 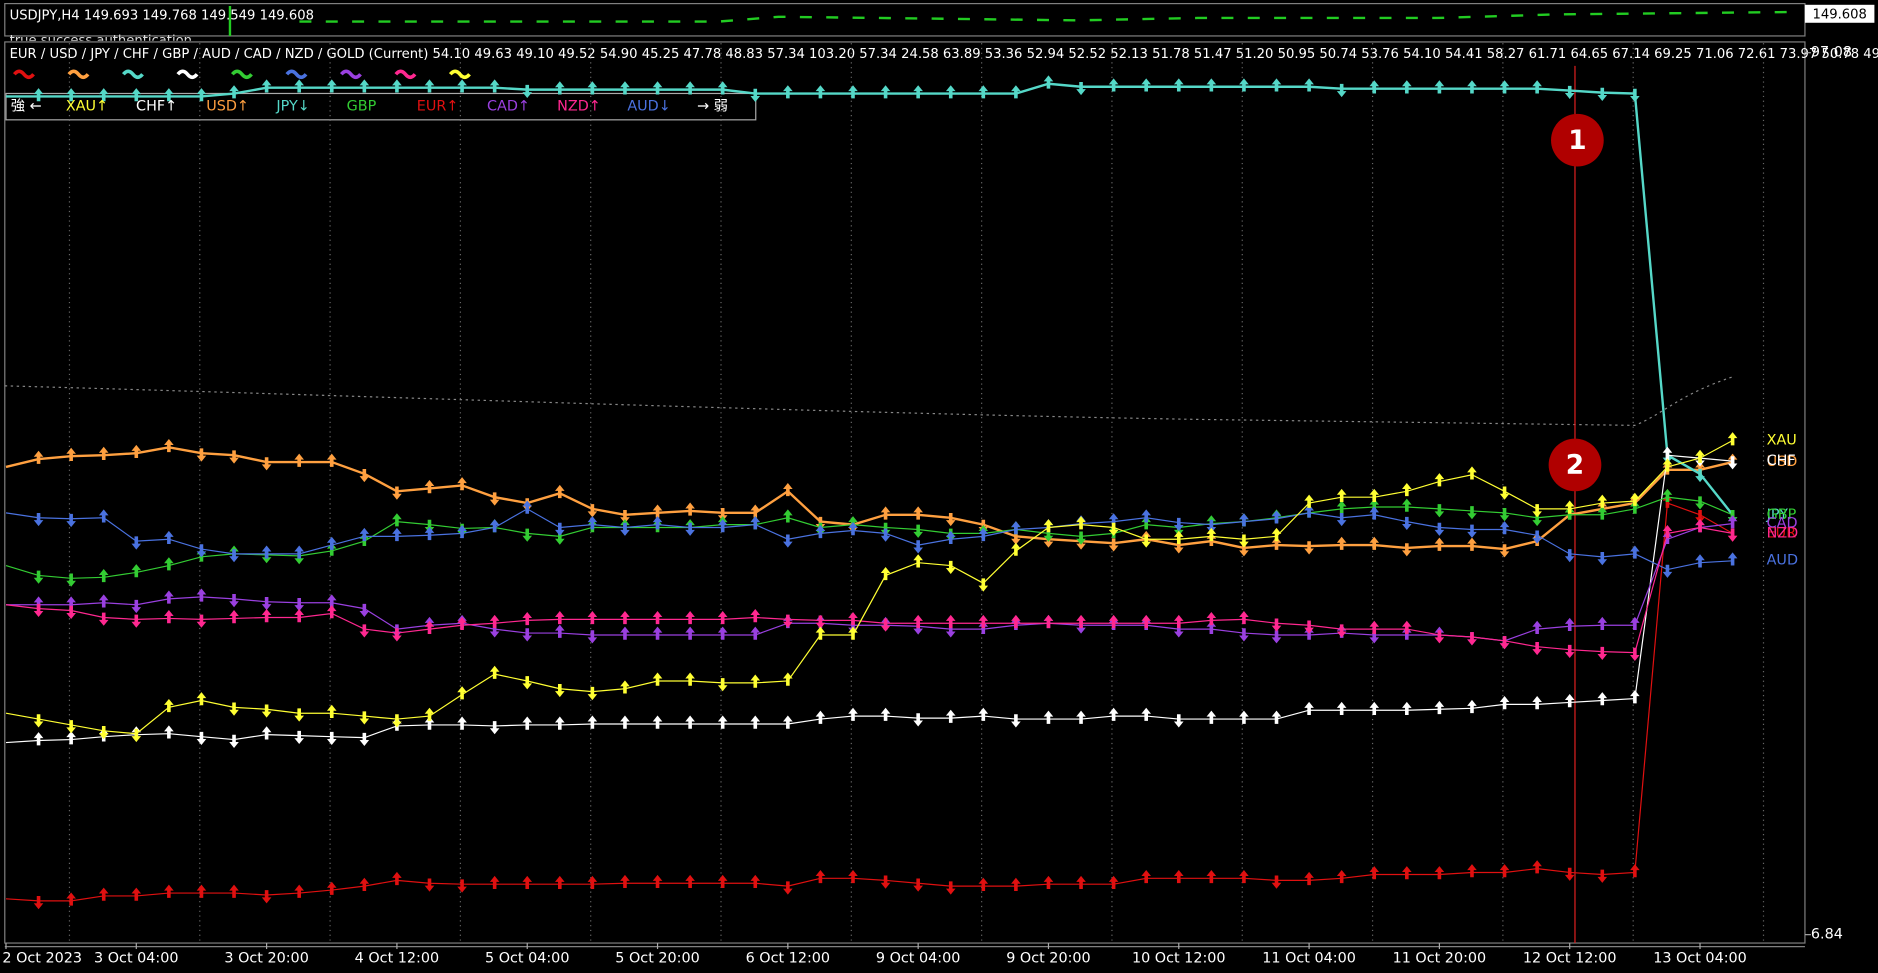 What do you see at coordinates (1048, 16) in the screenshot?
I see `mini-price-trace` at bounding box center [1048, 16].